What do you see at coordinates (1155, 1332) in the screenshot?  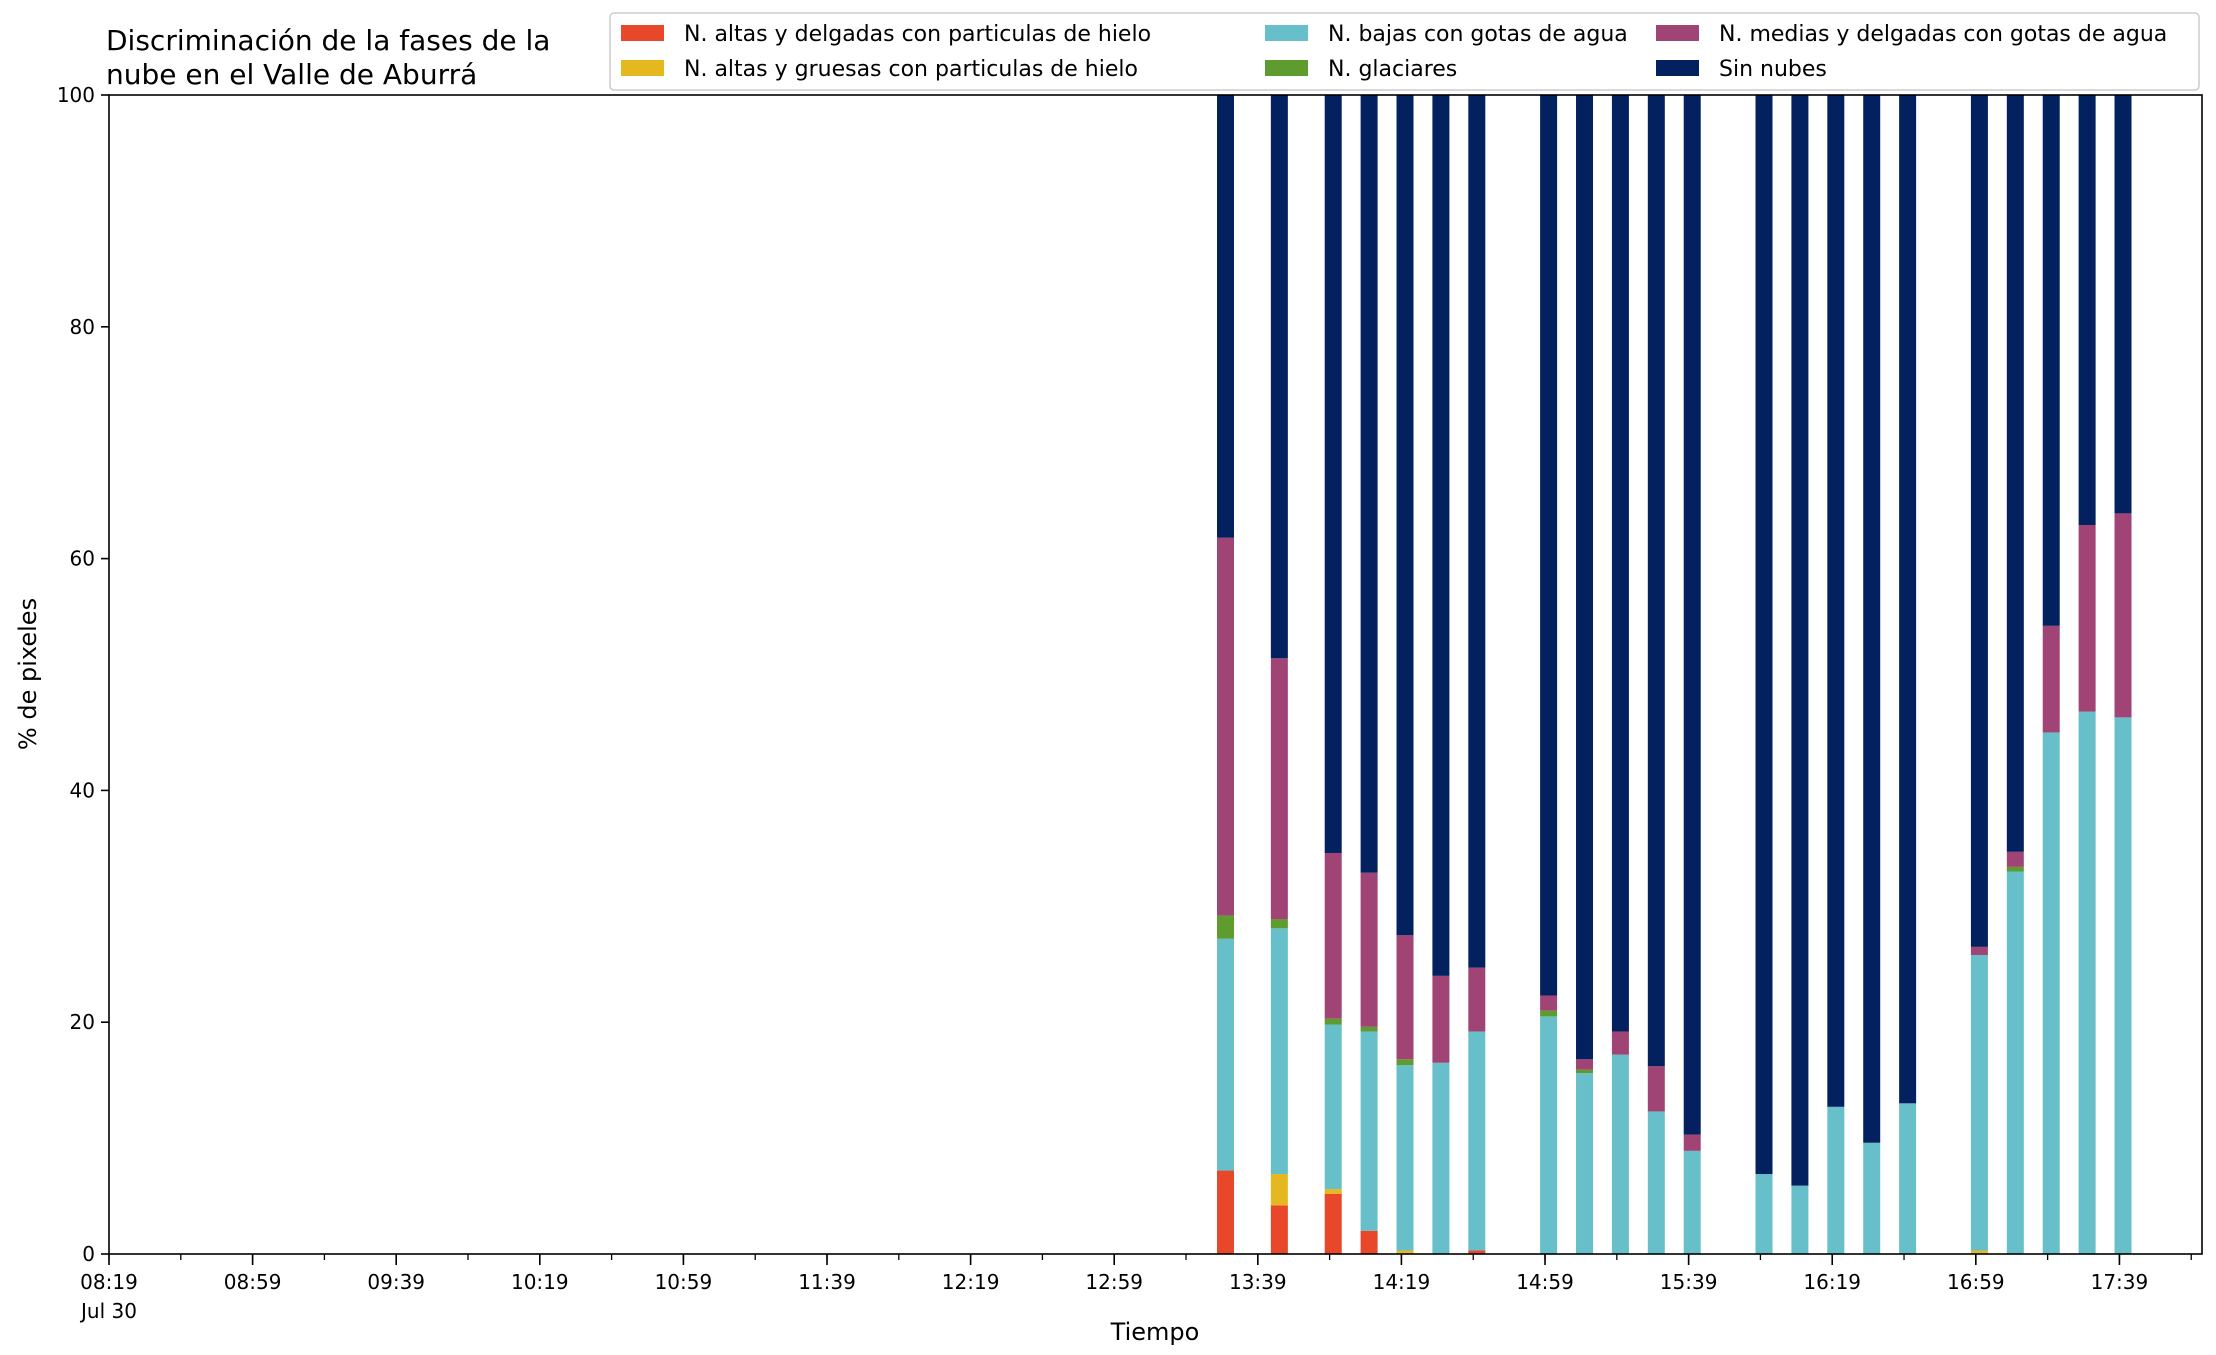 I see `x-axis-label: Tiempo` at bounding box center [1155, 1332].